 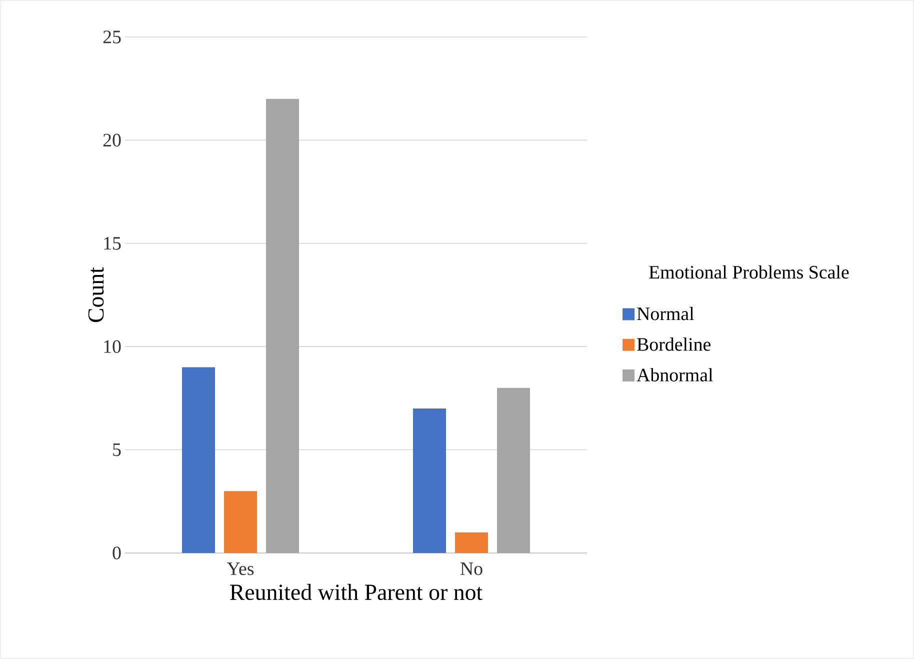 I want to click on legend-label: Normal, so click(x=665, y=313).